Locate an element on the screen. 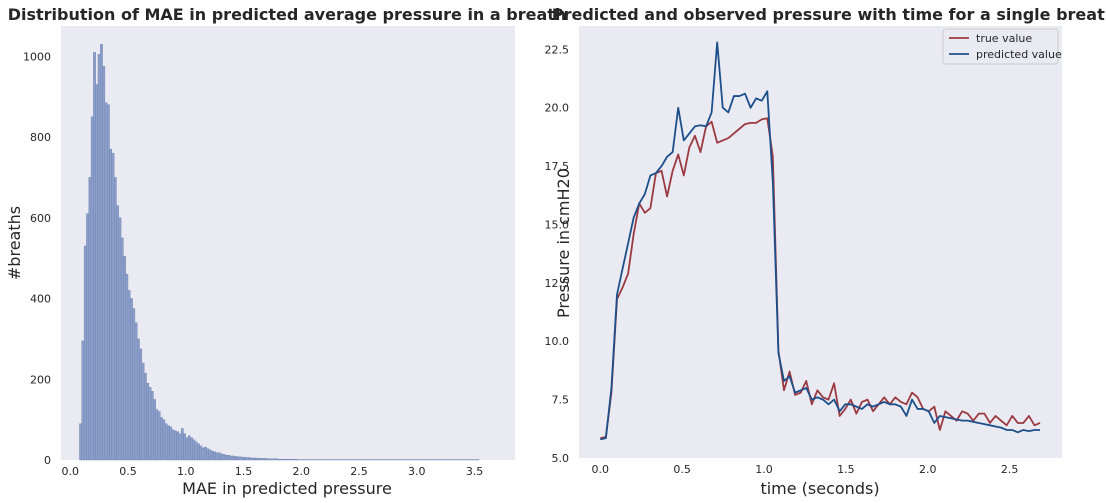  histogram-x-tick-label: 3.0 is located at coordinates (417, 471).